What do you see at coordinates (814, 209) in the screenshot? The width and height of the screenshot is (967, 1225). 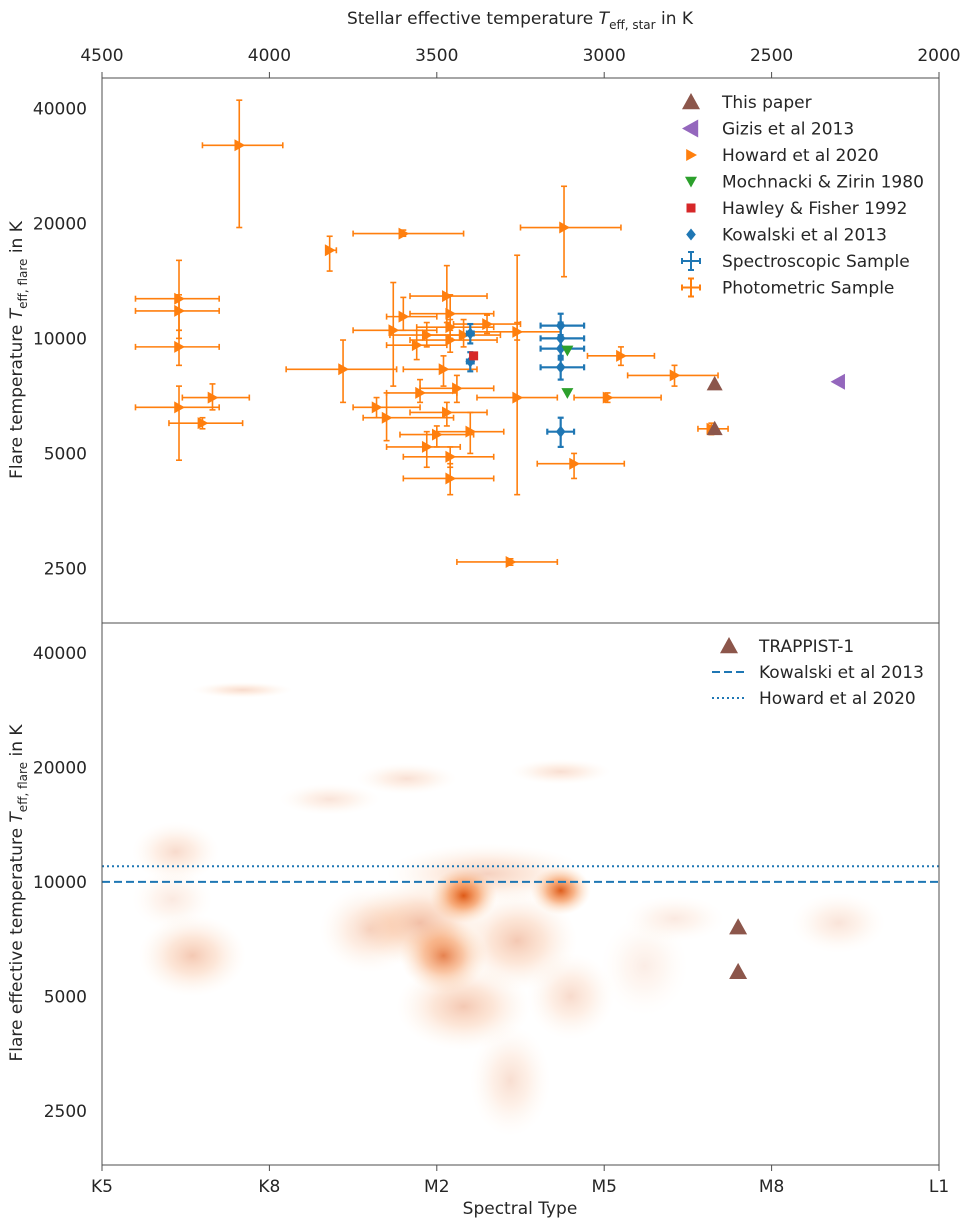 I see `legend-label: Hawley & Fisher 1992` at bounding box center [814, 209].